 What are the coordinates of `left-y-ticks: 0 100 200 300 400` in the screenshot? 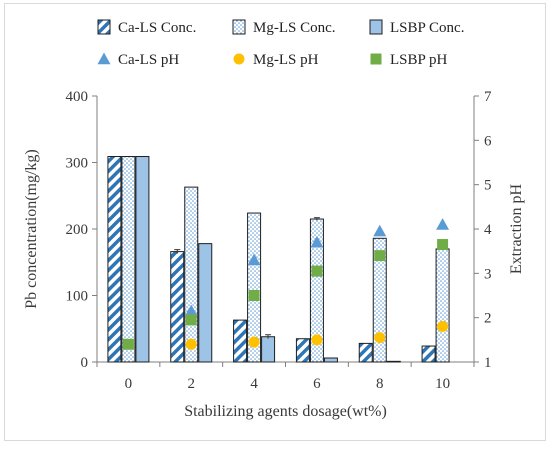 It's located at (81, 230).